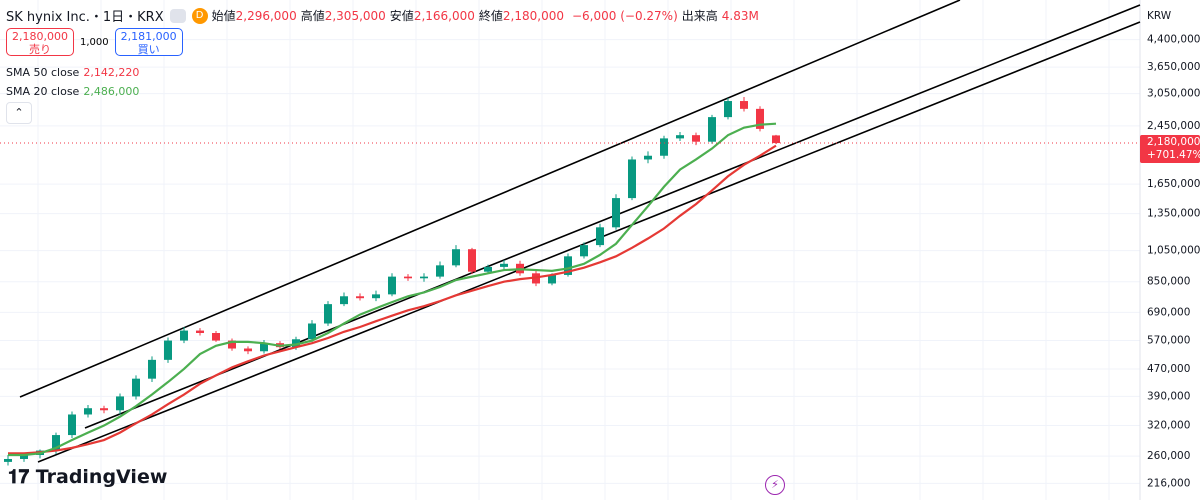 Image resolution: width=1200 pixels, height=500 pixels. What do you see at coordinates (355, 16) in the screenshot?
I see `field-value: 2,305,000` at bounding box center [355, 16].